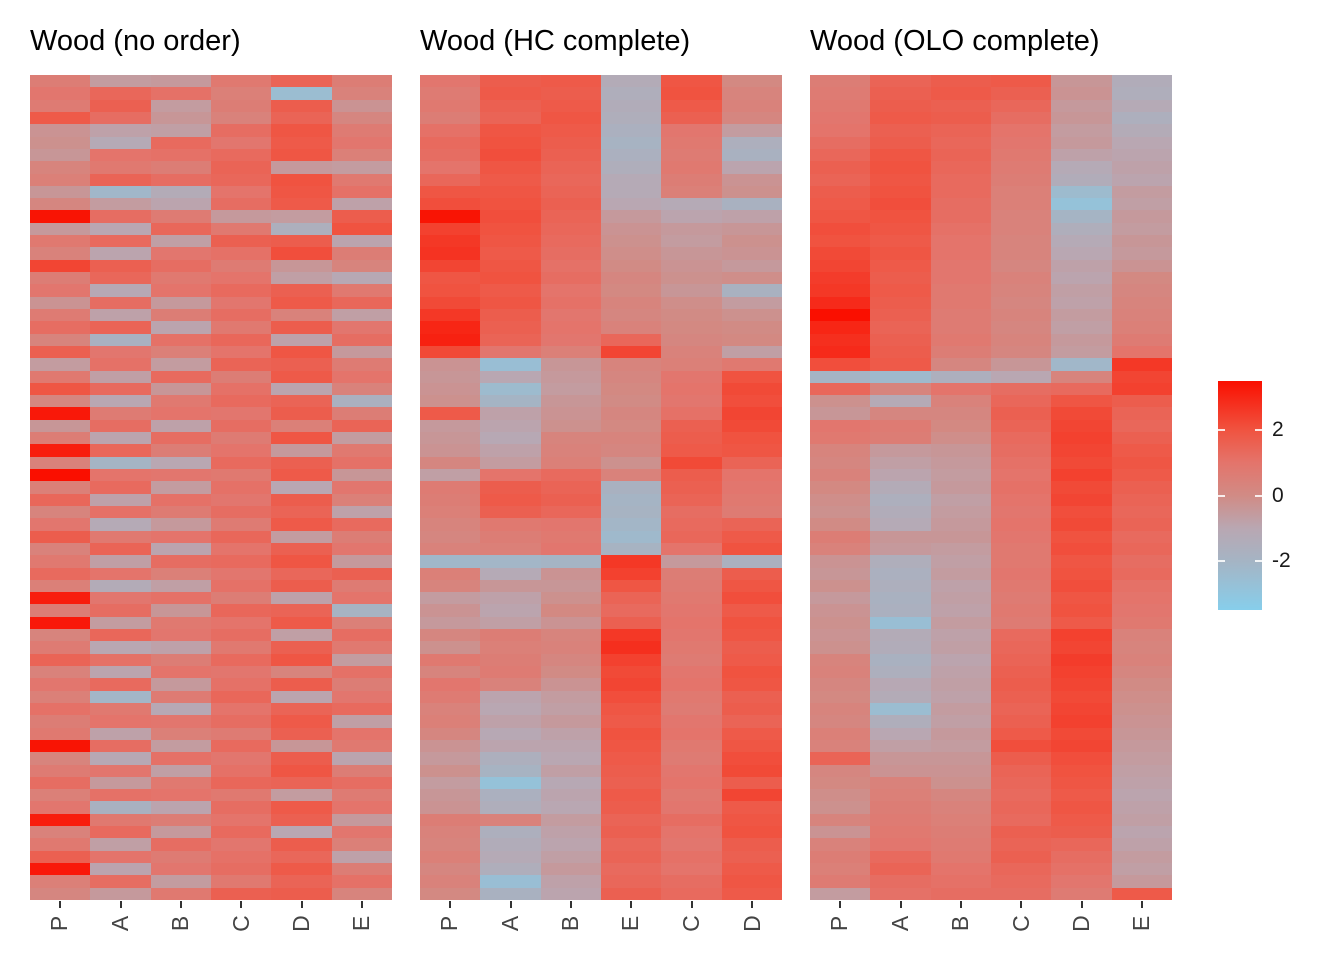 Image resolution: width=1344 pixels, height=960 pixels. Describe the element at coordinates (555, 41) in the screenshot. I see `panel-title-hc-complete: Wood (HC complete)` at that location.